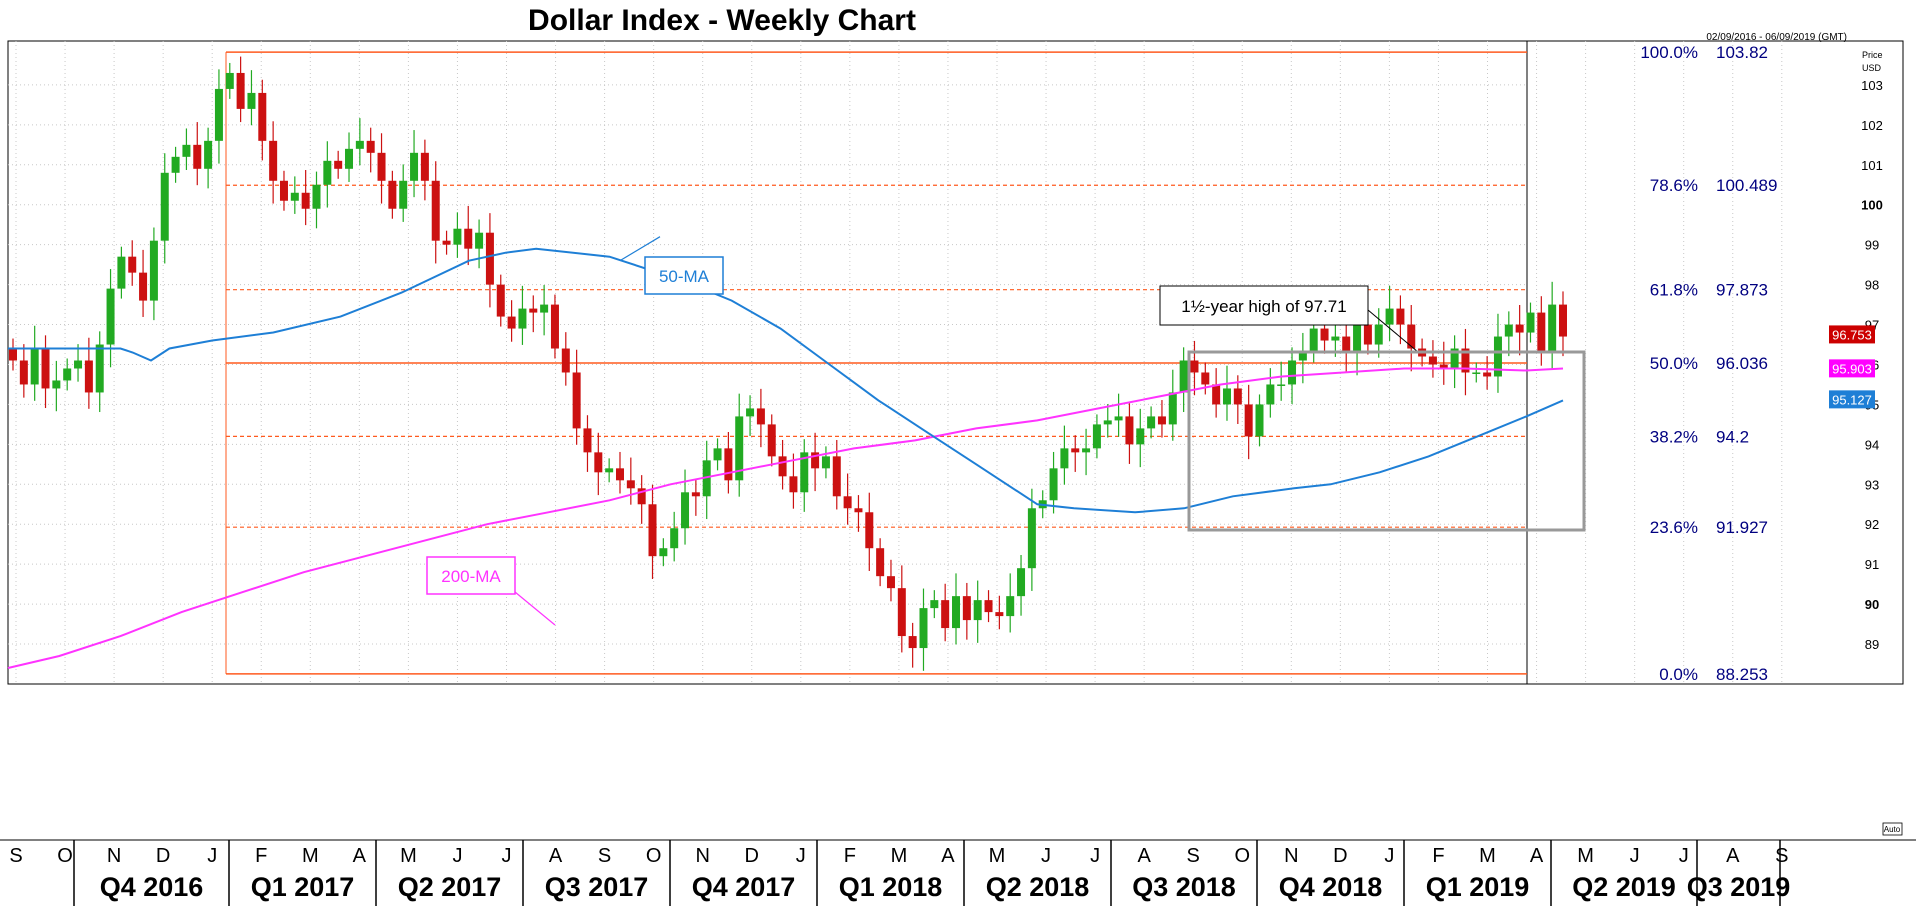 Image resolution: width=1916 pixels, height=923 pixels. I want to click on y-tick-label: 100, so click(1872, 205).